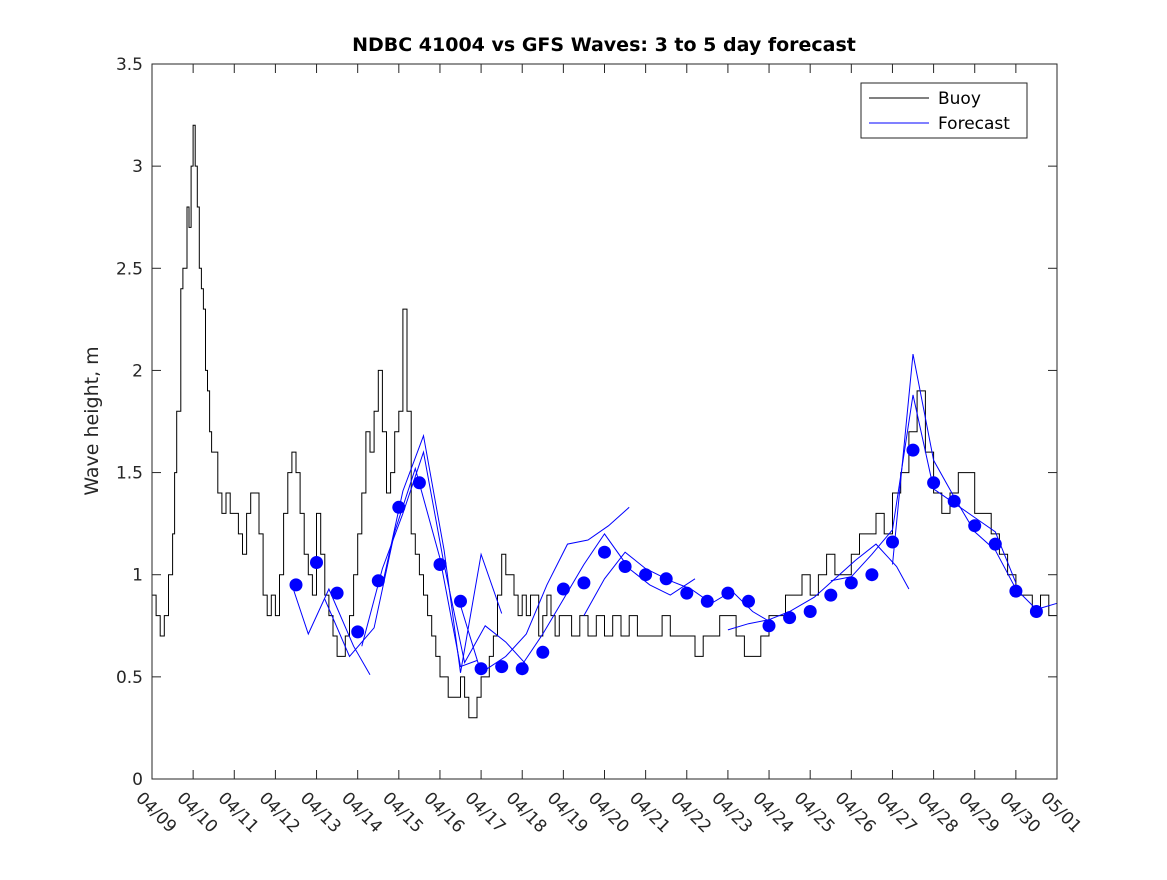 Image resolution: width=1167 pixels, height=880 pixels. What do you see at coordinates (814, 812) in the screenshot?
I see `x-tick-label: 04/25` at bounding box center [814, 812].